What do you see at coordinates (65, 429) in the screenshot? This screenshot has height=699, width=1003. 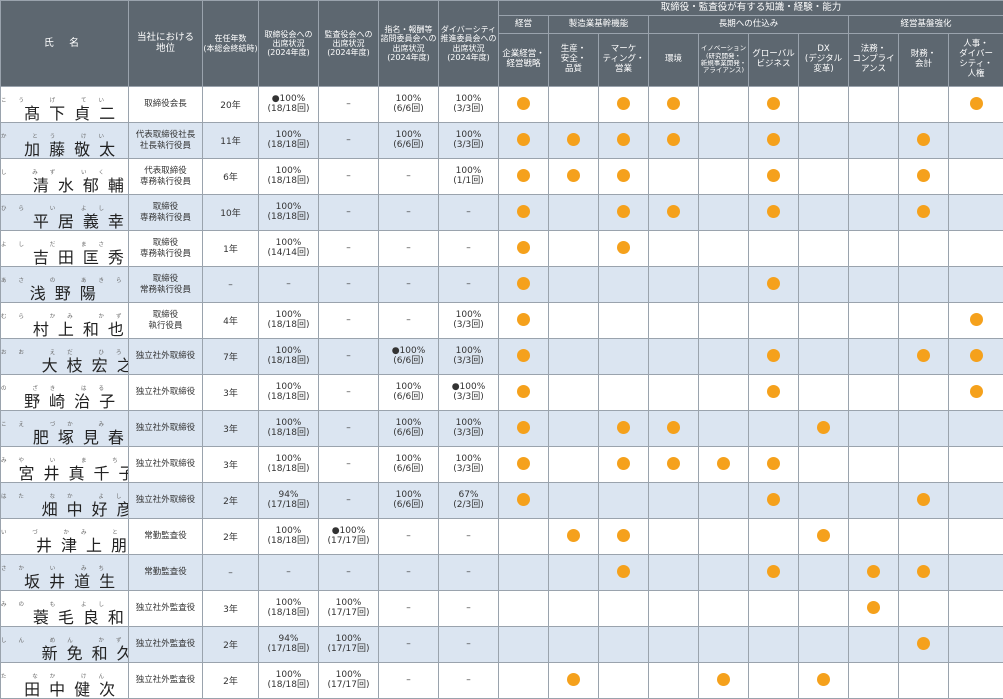 I see `name-cell: こえ づか み はる肥塚見春` at bounding box center [65, 429].